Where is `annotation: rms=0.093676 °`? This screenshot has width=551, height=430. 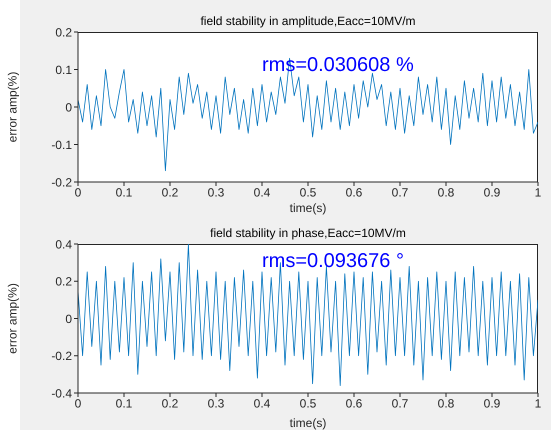 annotation: rms=0.093676 ° is located at coordinates (333, 261).